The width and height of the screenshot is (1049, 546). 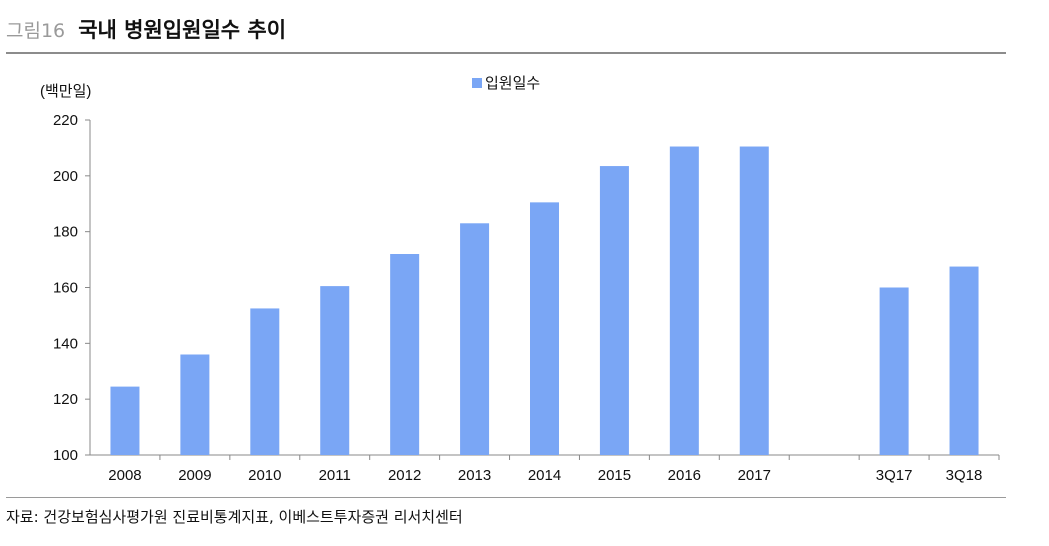 I want to click on x-tick-label: 2014, so click(x=544, y=475).